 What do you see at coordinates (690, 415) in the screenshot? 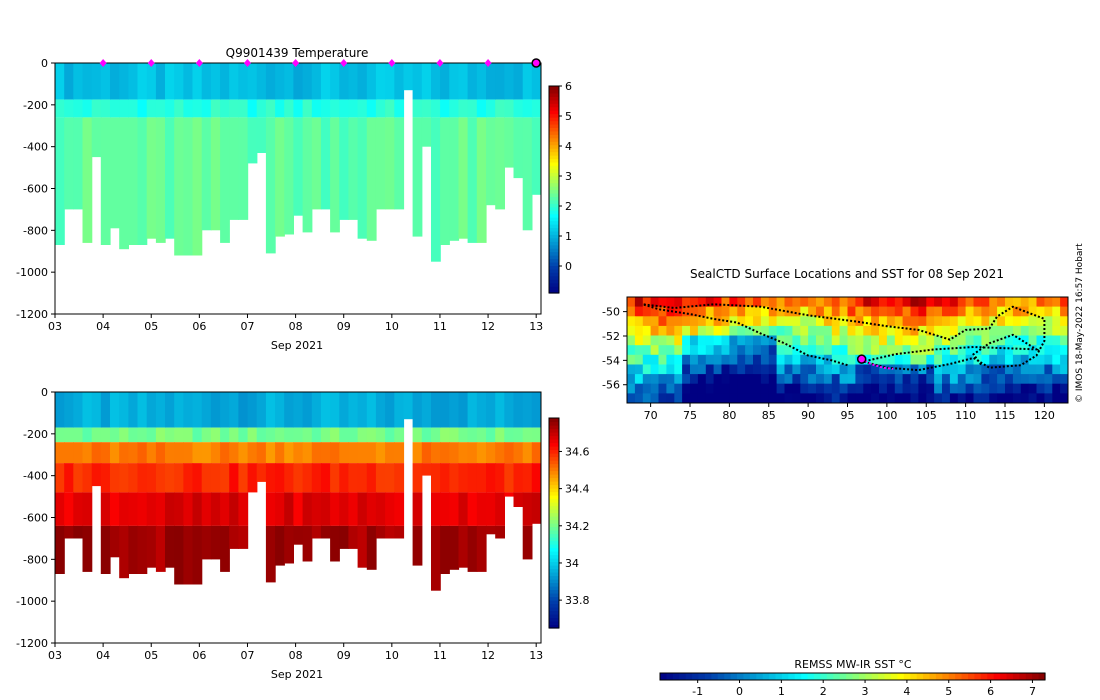
I see `x-tick-label: 75` at bounding box center [690, 415].